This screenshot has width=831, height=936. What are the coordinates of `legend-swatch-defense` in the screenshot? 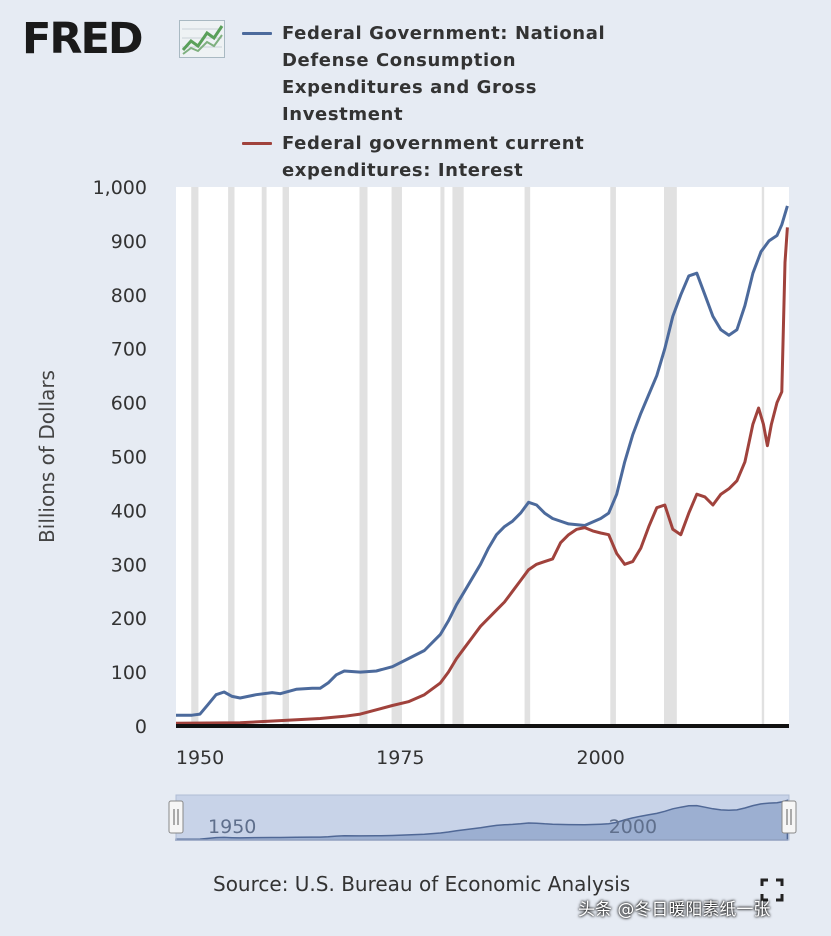 It's located at (257, 33).